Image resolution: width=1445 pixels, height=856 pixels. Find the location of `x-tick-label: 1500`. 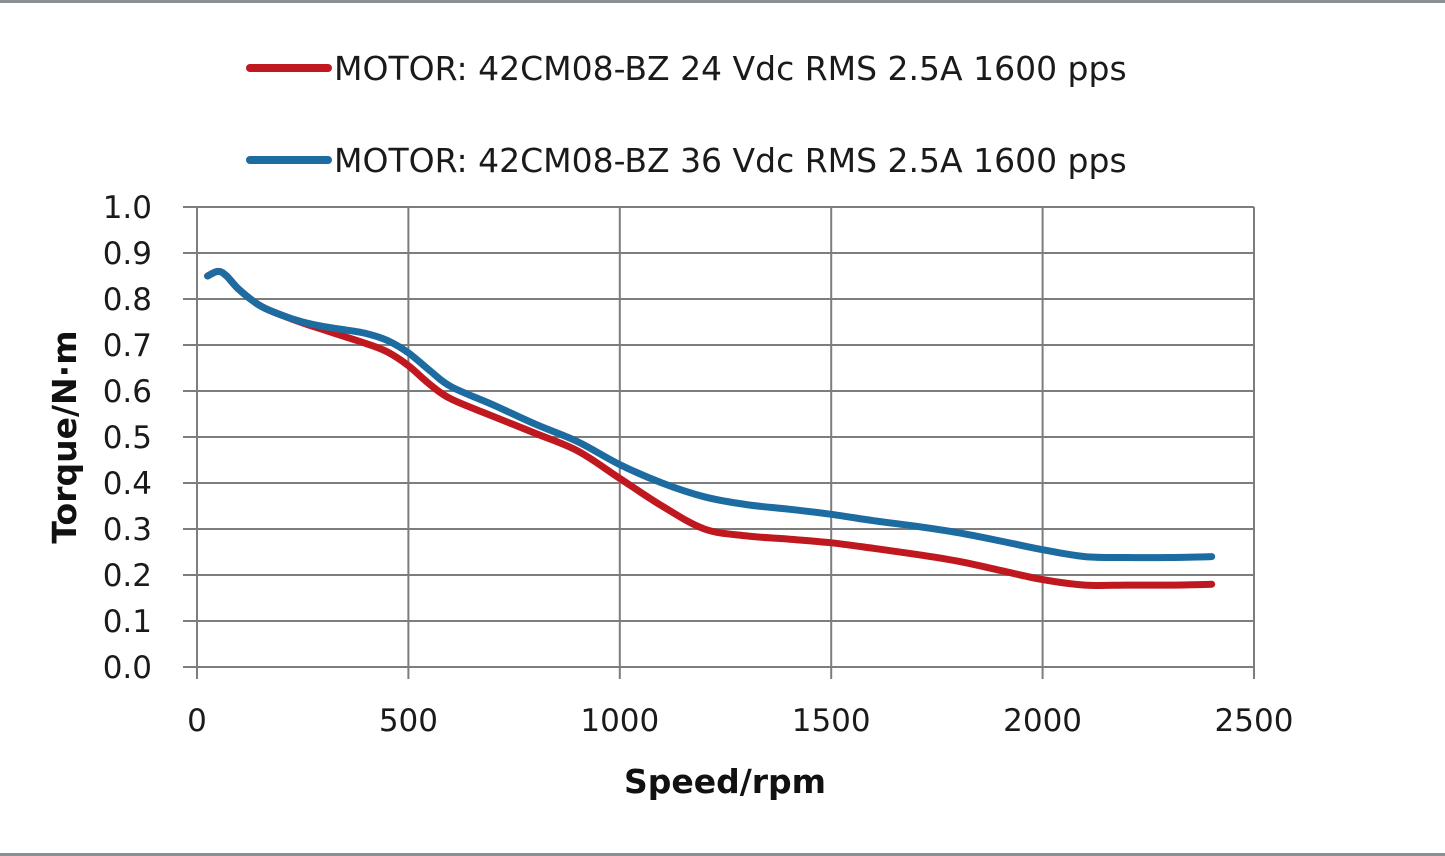

x-tick-label: 1500 is located at coordinates (831, 721).